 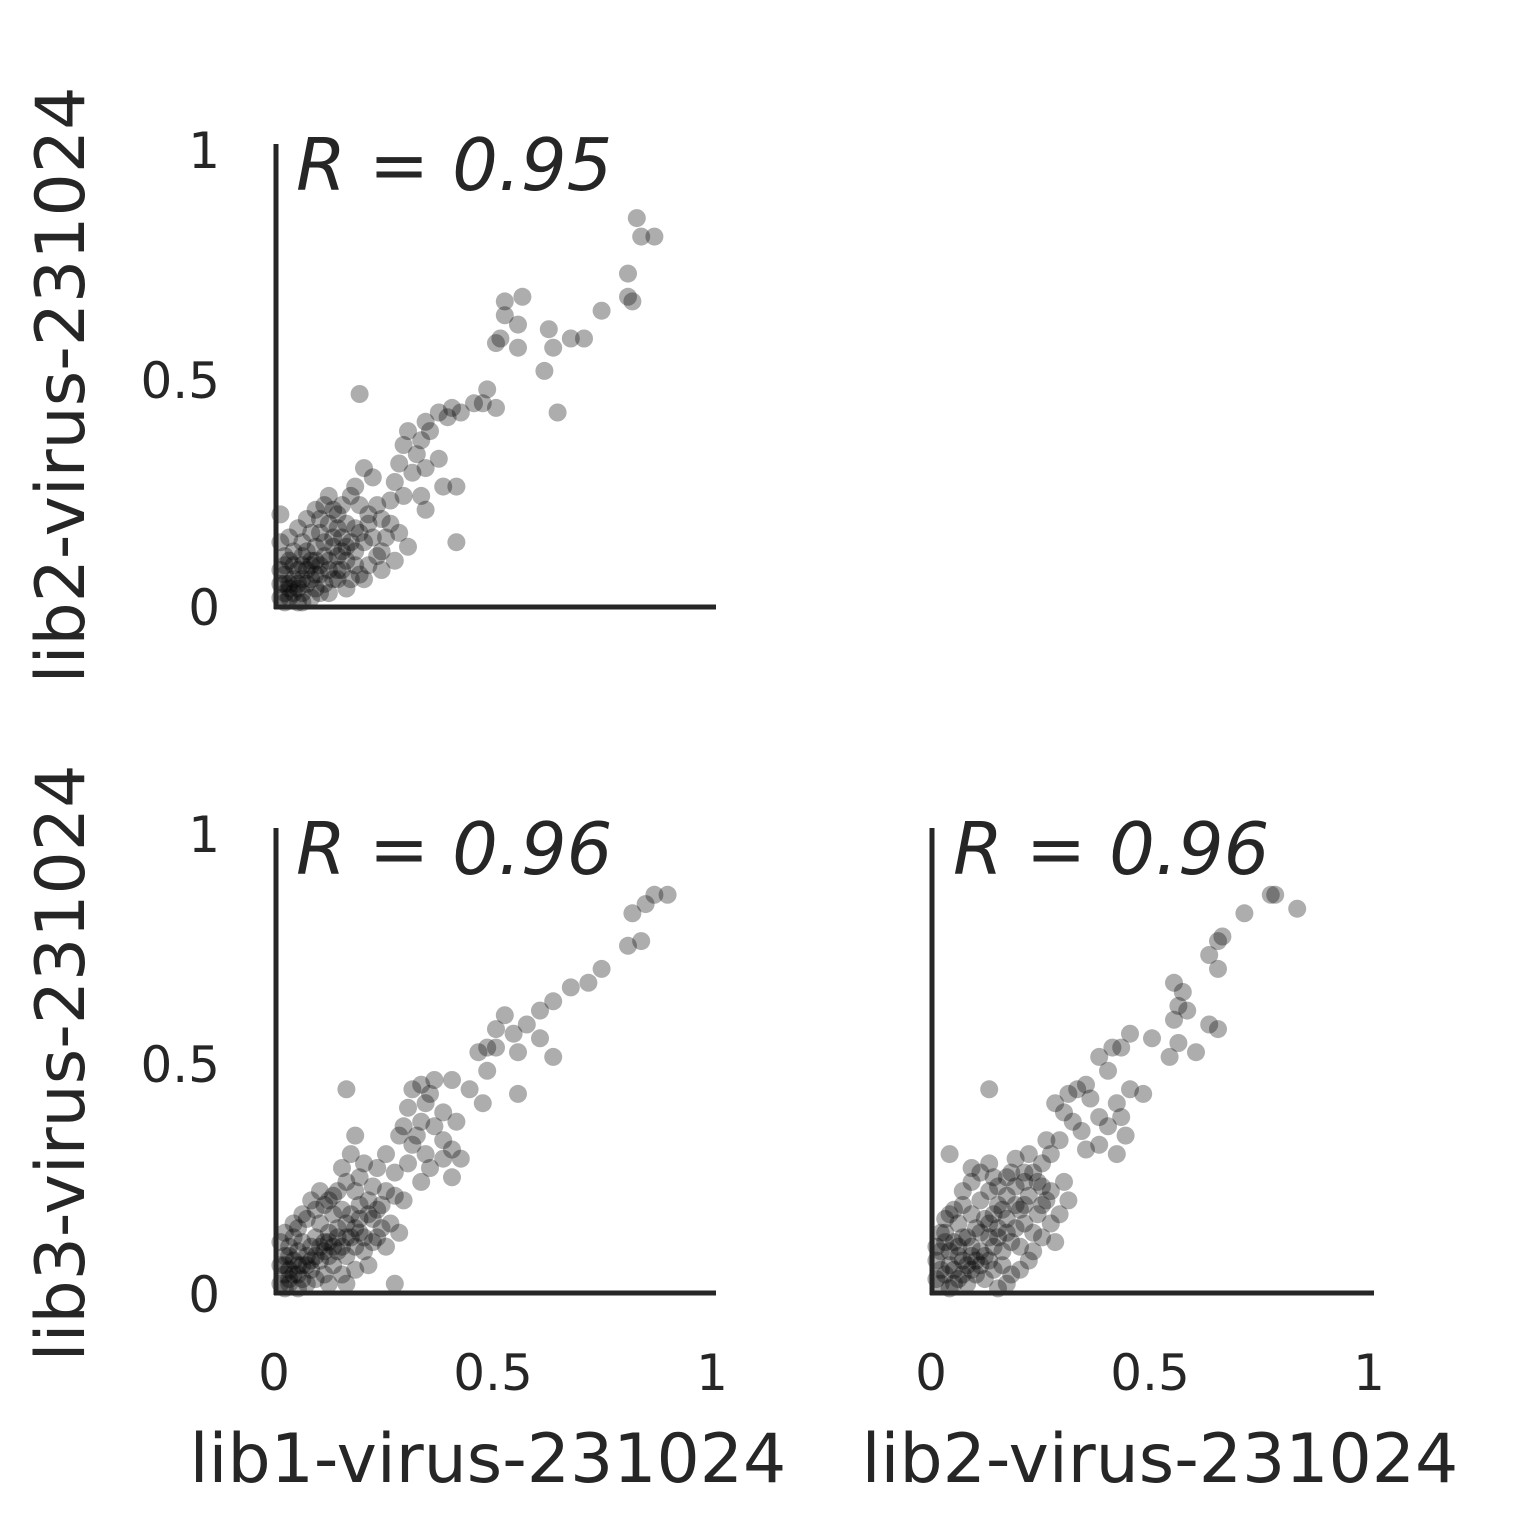 What do you see at coordinates (454, 849) in the screenshot?
I see `correlation-label: R = 0.96` at bounding box center [454, 849].